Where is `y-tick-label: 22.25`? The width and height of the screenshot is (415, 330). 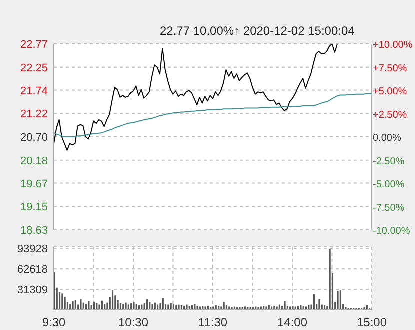 y-tick-label: 22.25 is located at coordinates (34, 68).